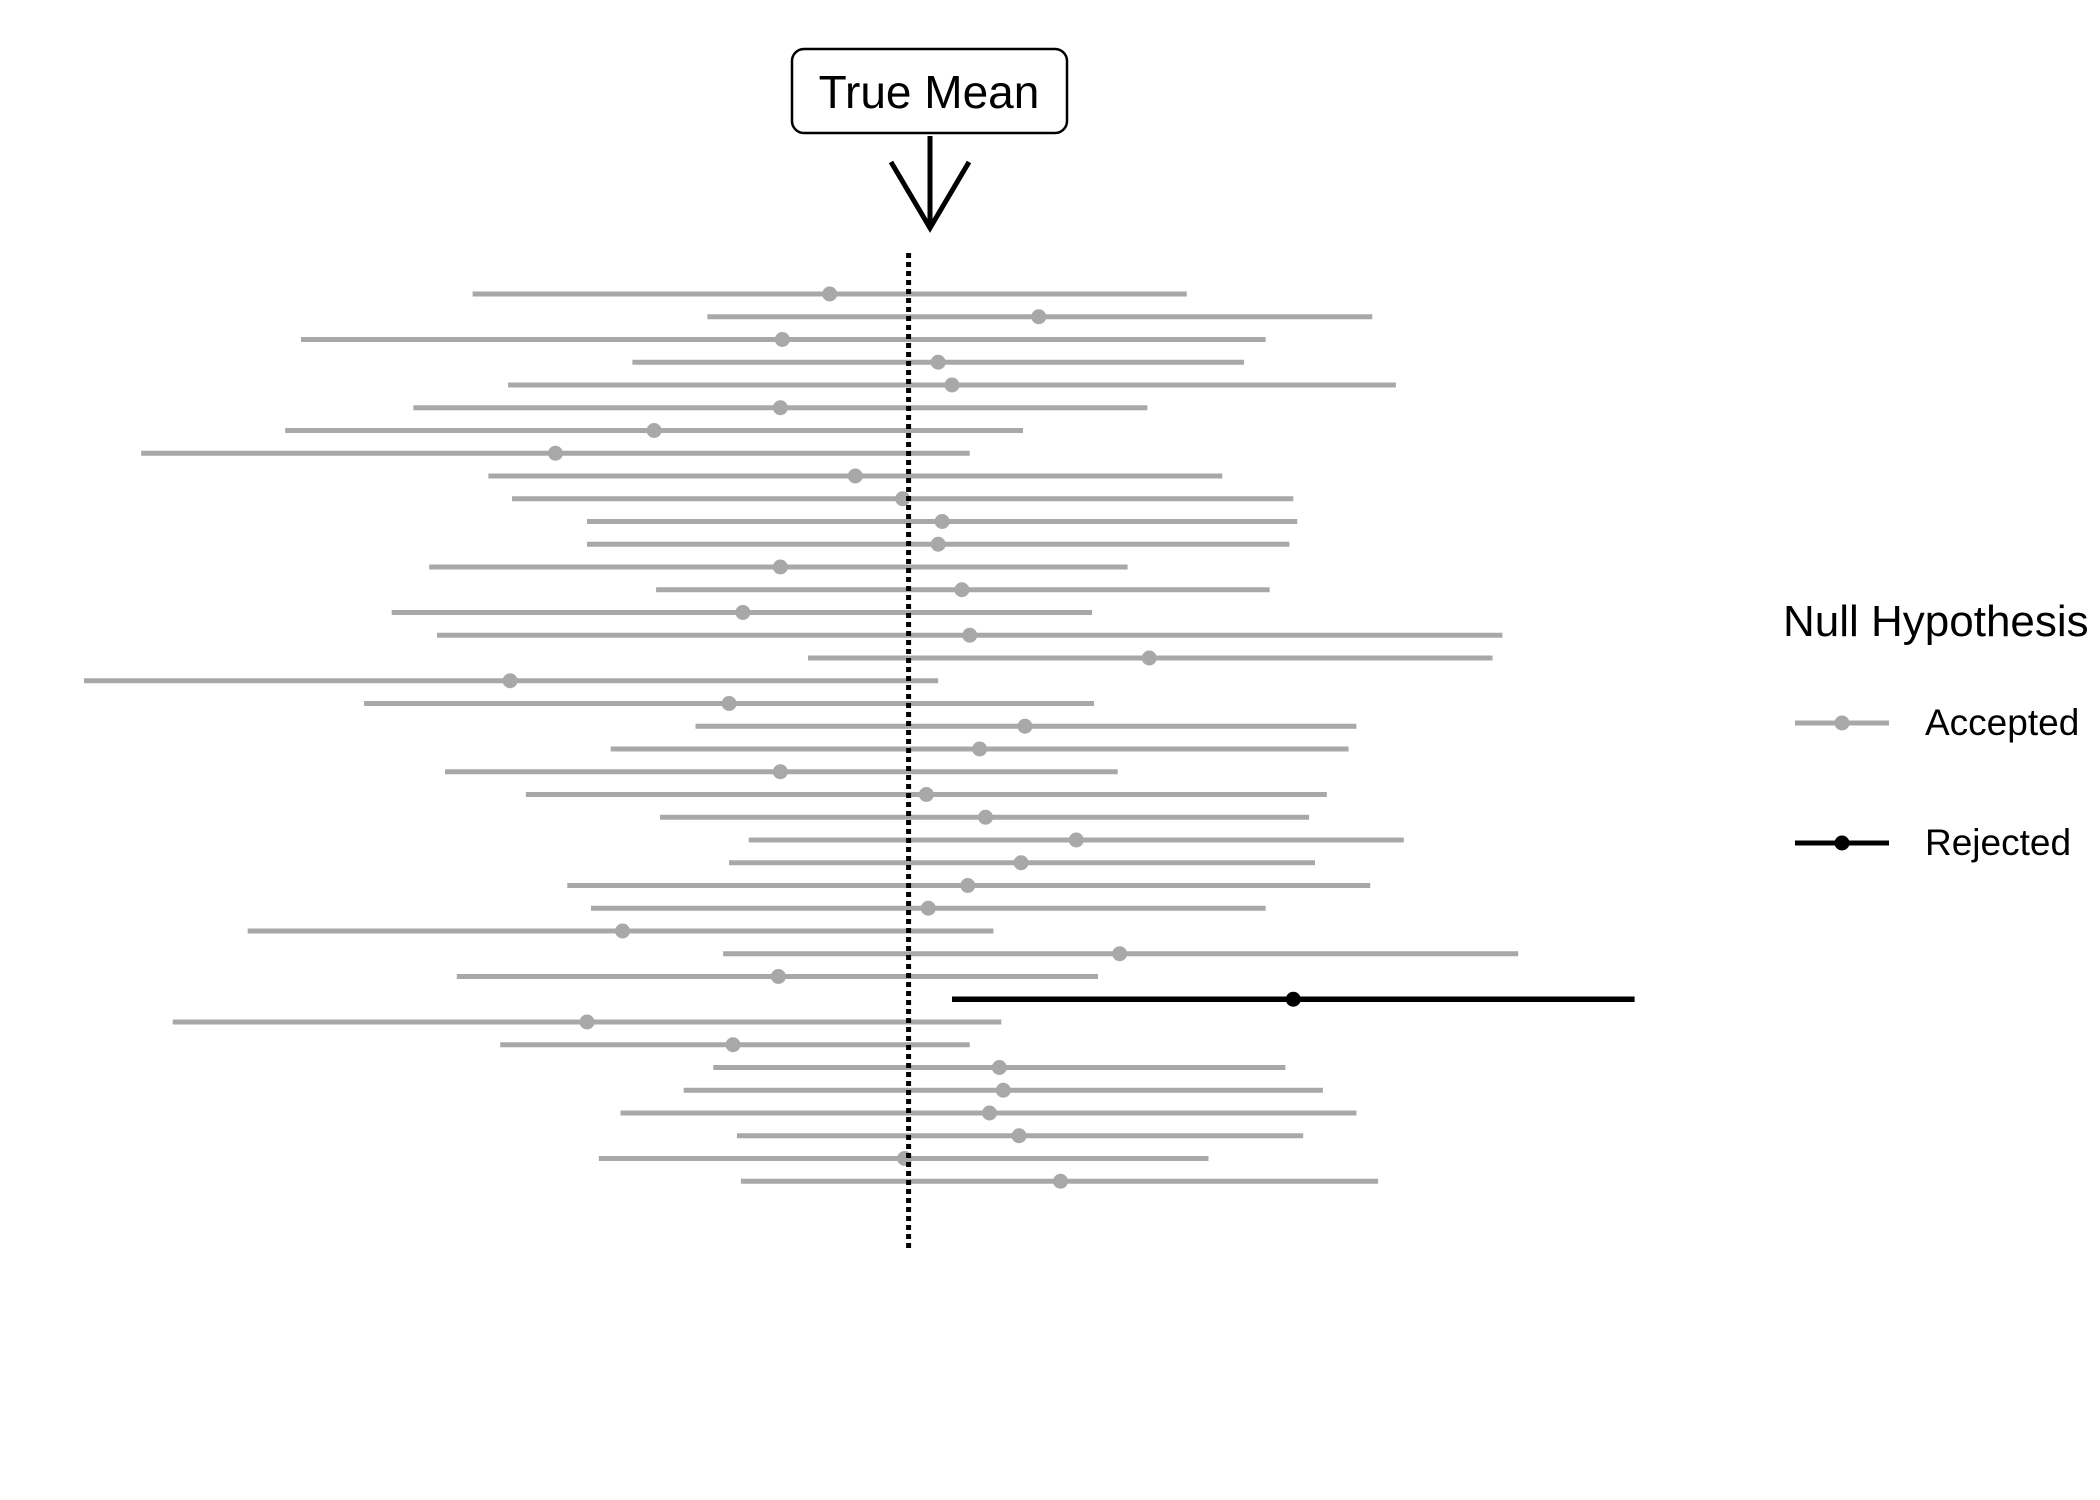 This screenshot has height=1500, width=2100. What do you see at coordinates (1998, 842) in the screenshot?
I see `legend-label-rejected: Rejected` at bounding box center [1998, 842].